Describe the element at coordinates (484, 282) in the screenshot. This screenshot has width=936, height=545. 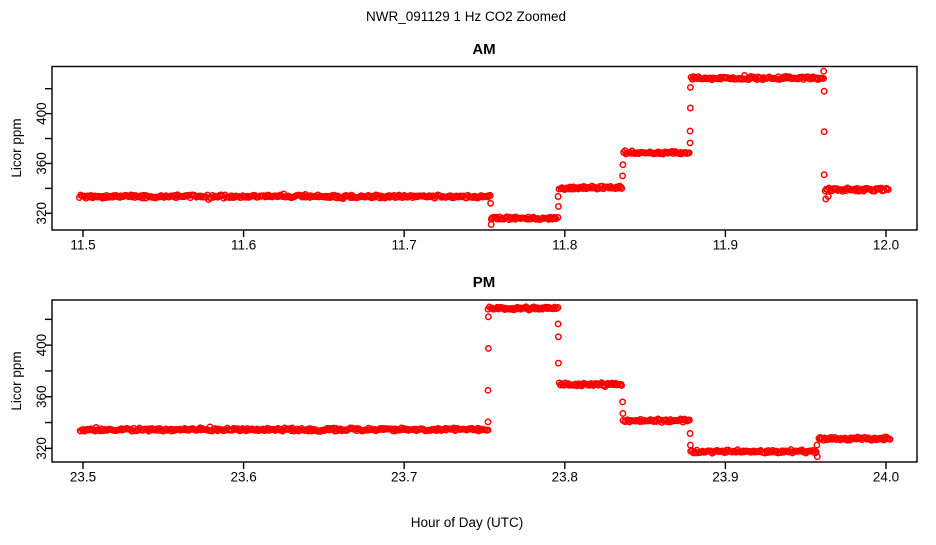
I see `pm-panel-title: PM` at that location.